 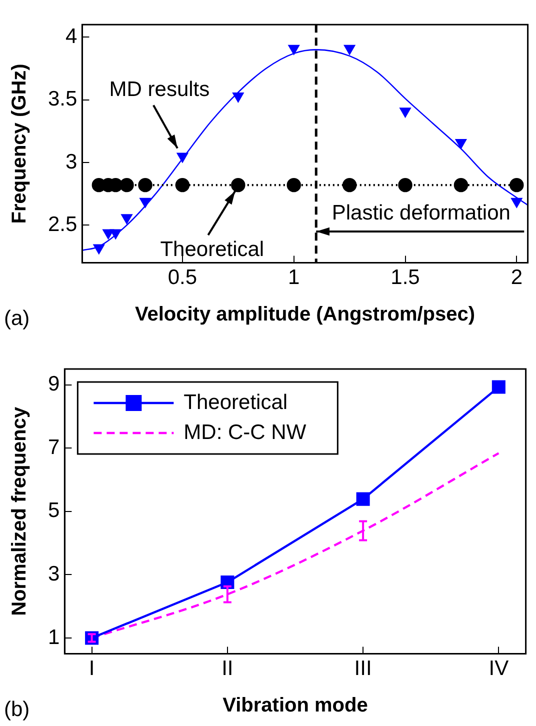 I want to click on x-tick-label: IV, so click(x=498, y=668).